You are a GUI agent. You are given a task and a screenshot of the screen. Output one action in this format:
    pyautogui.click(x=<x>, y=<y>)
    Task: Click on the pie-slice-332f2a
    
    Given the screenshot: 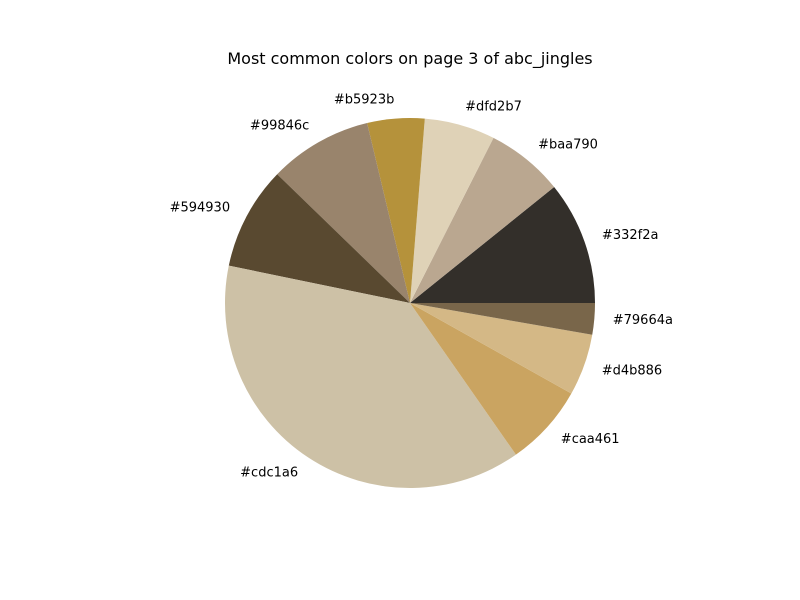 What is the action you would take?
    pyautogui.click(x=502, y=245)
    